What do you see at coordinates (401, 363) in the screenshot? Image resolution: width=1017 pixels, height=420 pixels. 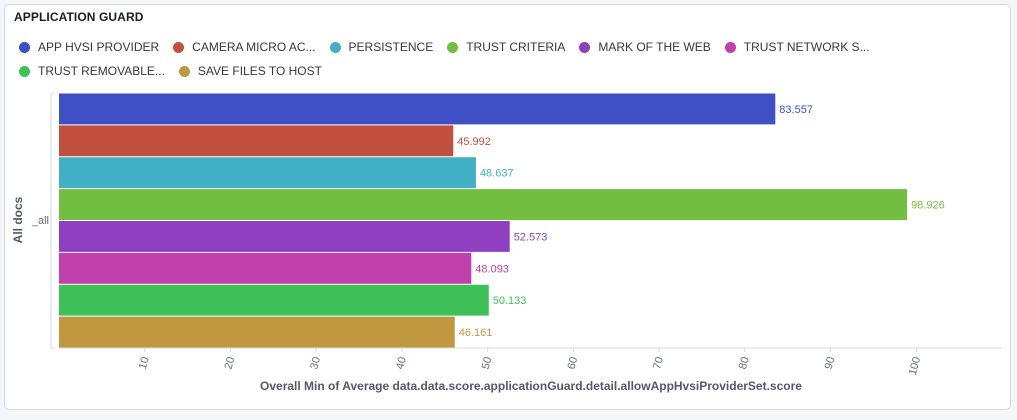 I see `x-tick-label: 40` at bounding box center [401, 363].